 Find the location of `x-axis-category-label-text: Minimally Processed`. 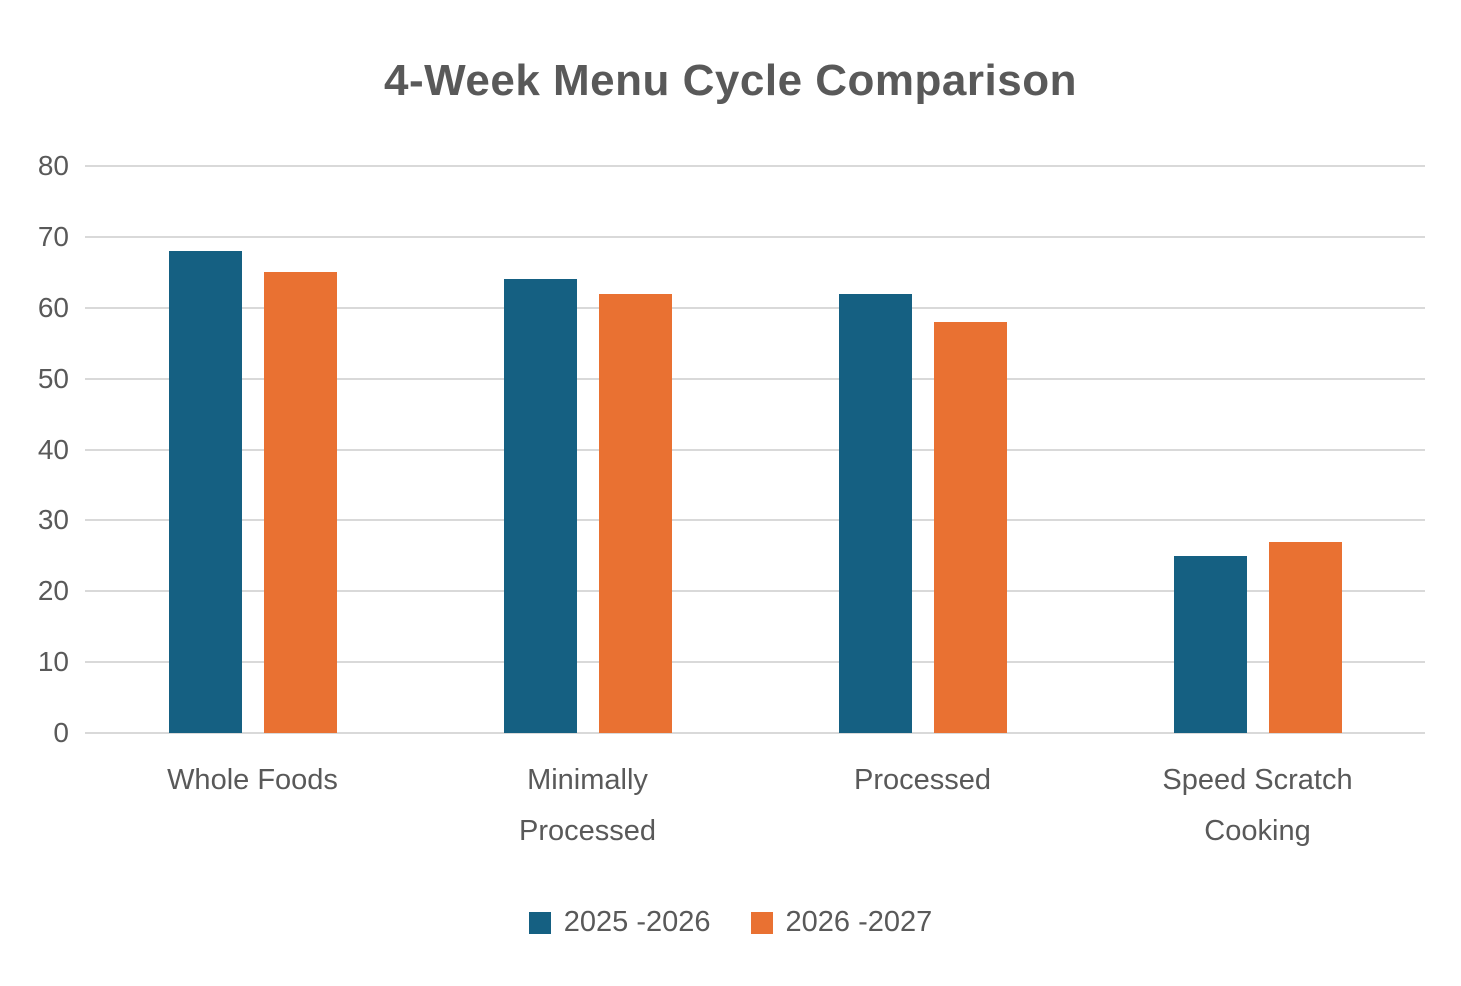

x-axis-category-label-text: Minimally Processed is located at coordinates (587, 805).